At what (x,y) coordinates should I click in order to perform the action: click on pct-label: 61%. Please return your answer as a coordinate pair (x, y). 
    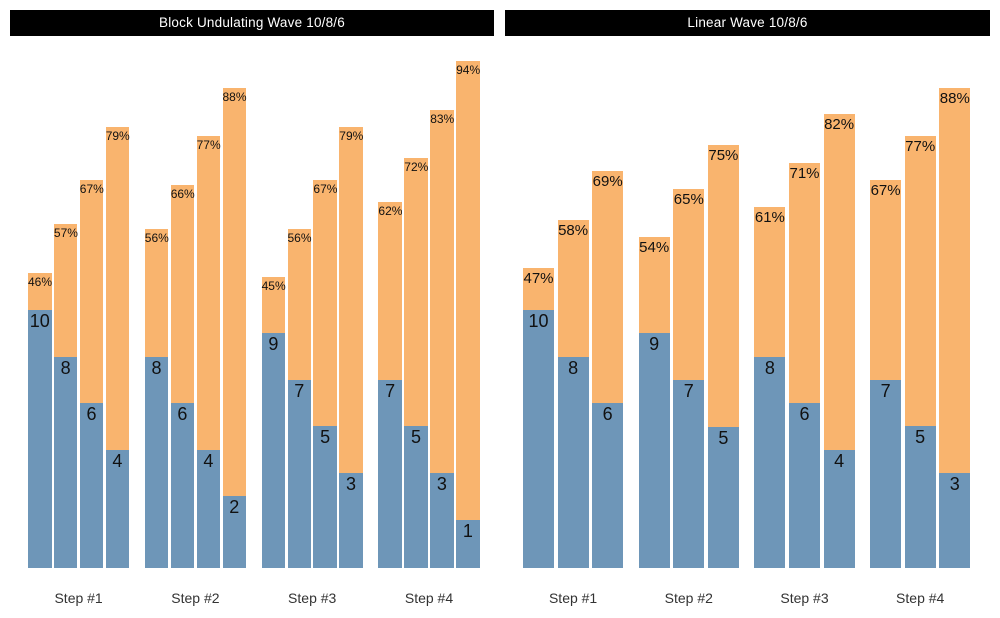
    Looking at the image, I should click on (769, 217).